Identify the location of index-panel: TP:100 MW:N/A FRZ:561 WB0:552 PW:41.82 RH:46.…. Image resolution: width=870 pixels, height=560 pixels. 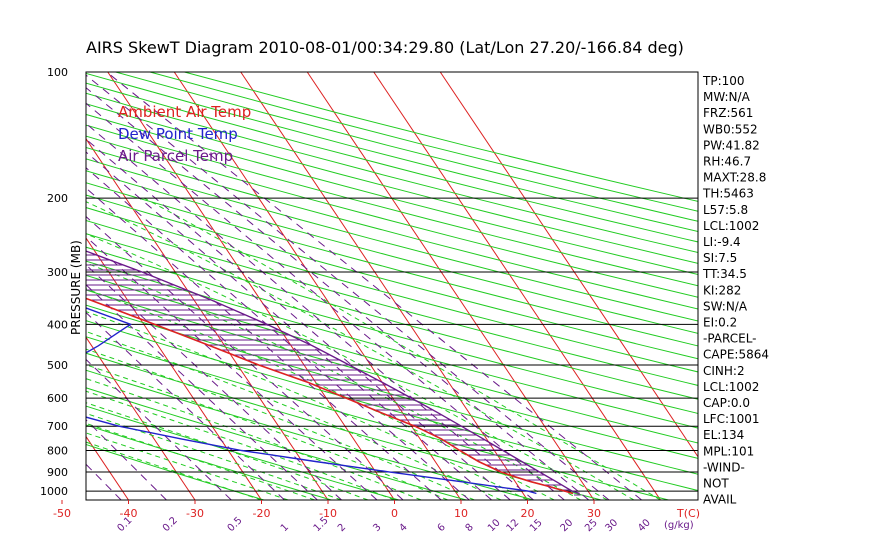
(735, 290).